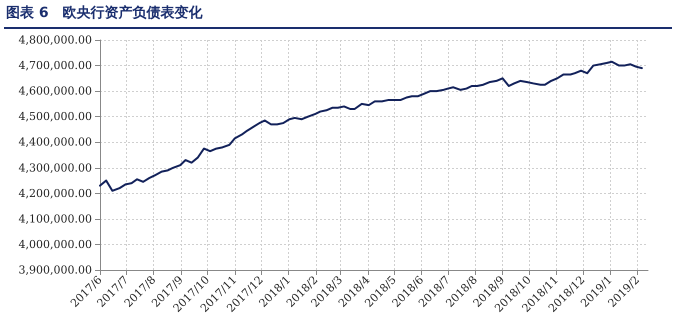 This screenshot has width=696, height=335. I want to click on y-tick-label: 4,700,000.00, so click(55, 65).